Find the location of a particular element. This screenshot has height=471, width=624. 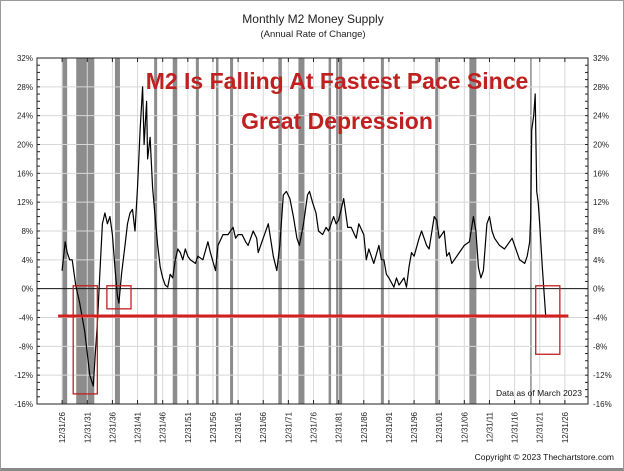

x-tick-label: 12/31/26 is located at coordinates (565, 427).